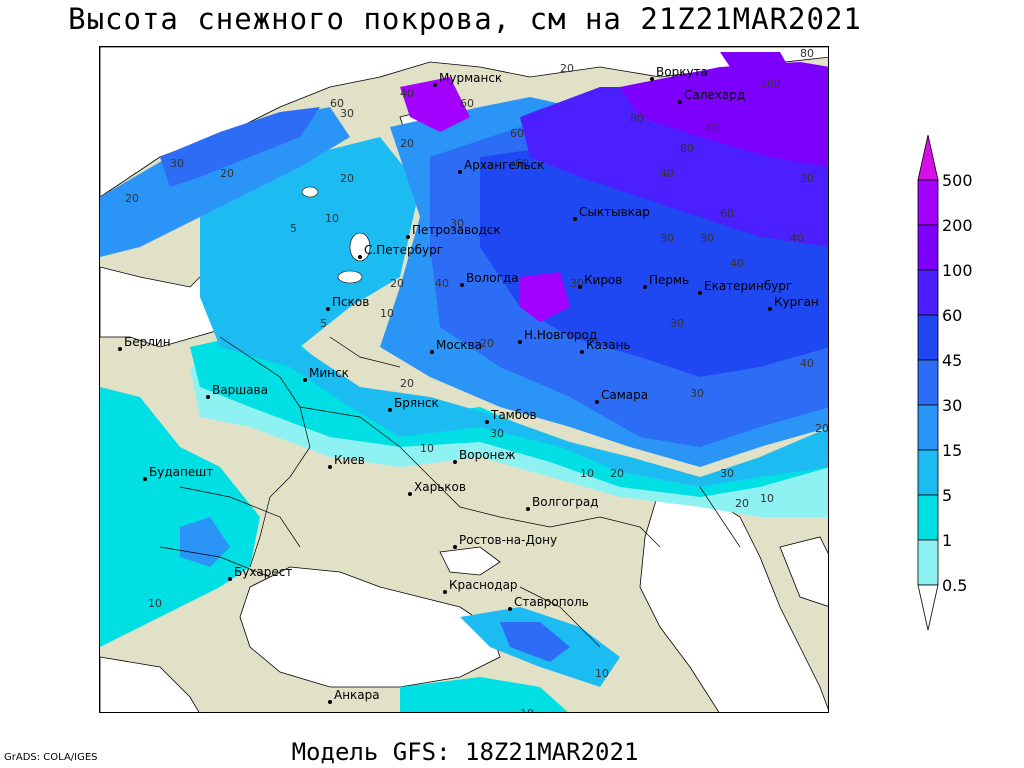 This screenshot has height=768, width=1024. What do you see at coordinates (952, 360) in the screenshot?
I see `colorbar-level-label: 45` at bounding box center [952, 360].